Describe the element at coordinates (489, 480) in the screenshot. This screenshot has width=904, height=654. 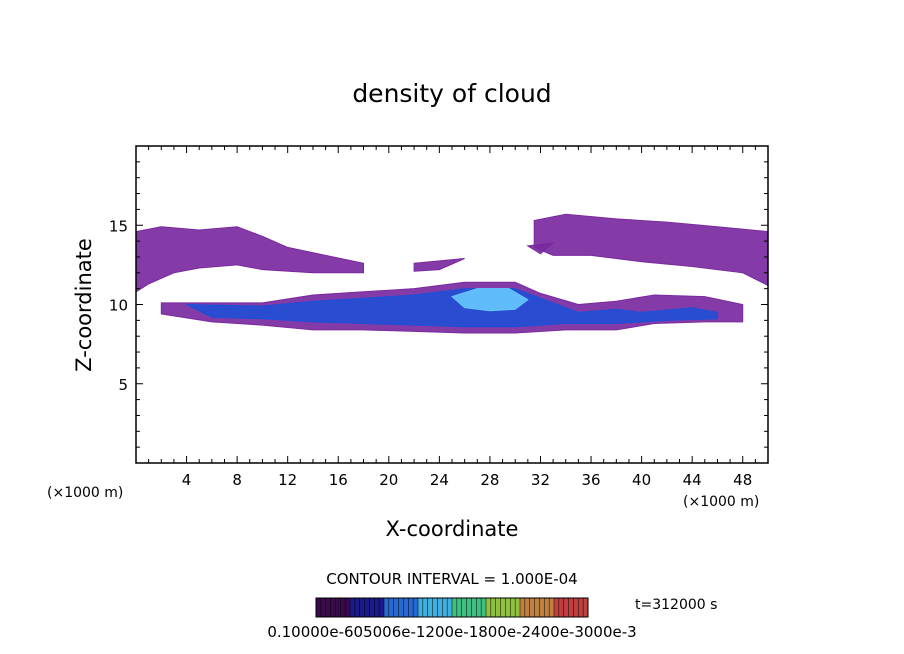
I see `x-tick-label: 28` at that location.